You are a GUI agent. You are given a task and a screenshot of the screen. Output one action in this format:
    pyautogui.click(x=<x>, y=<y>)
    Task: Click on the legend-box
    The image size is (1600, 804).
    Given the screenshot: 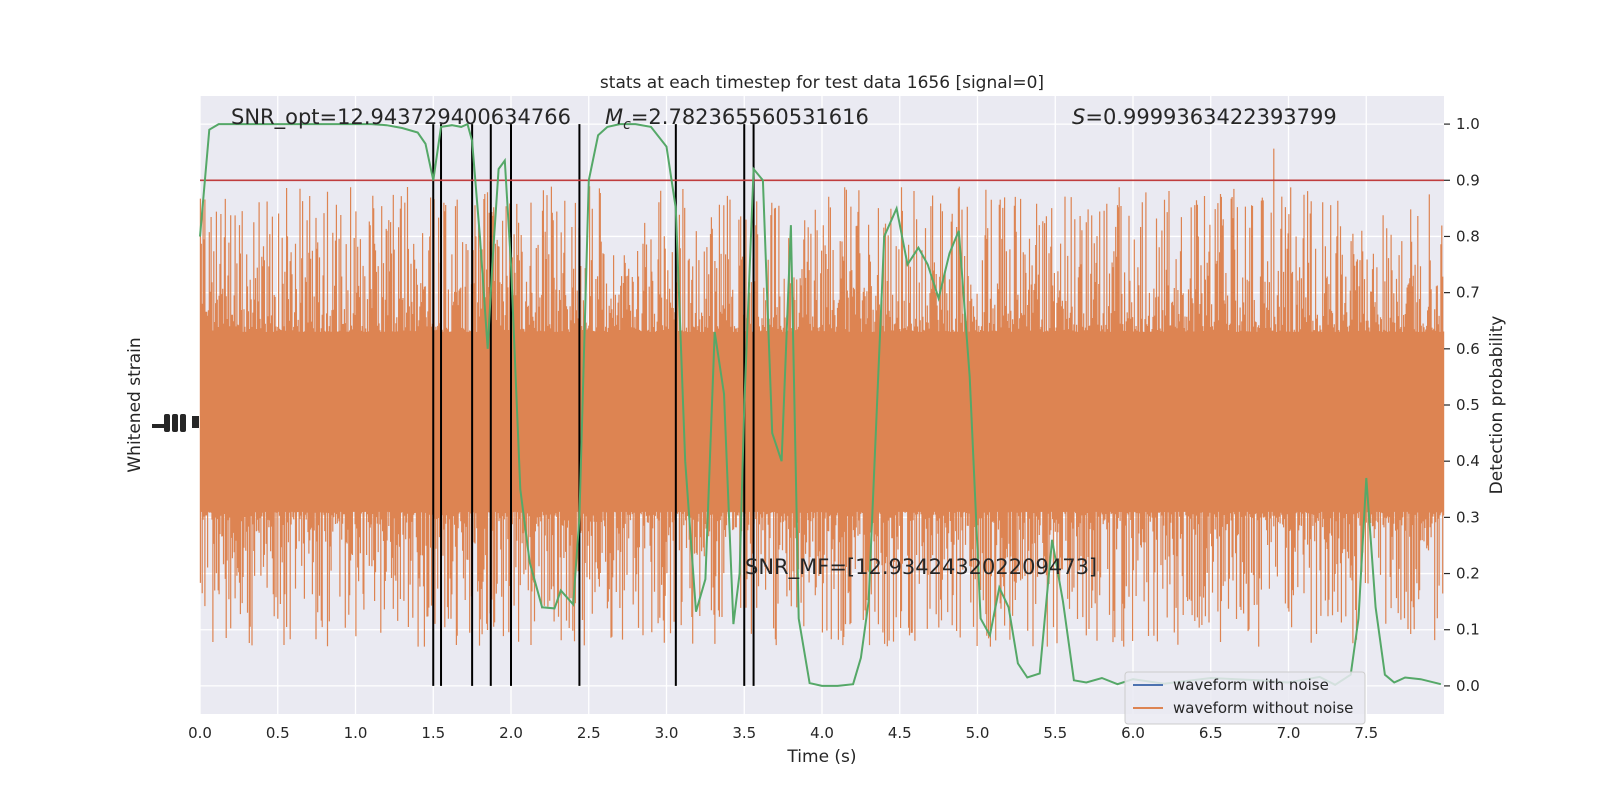 What is the action you would take?
    pyautogui.click(x=1245, y=698)
    